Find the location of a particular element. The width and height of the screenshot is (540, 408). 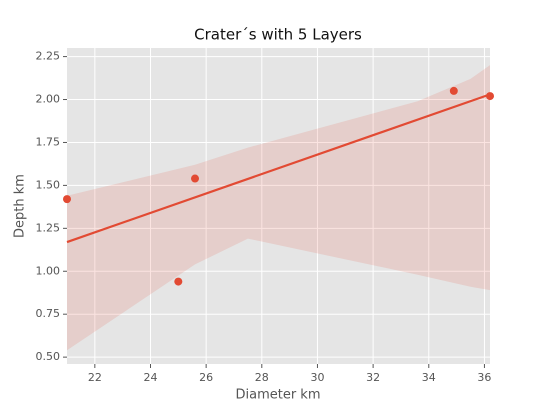

x-tick-label: 36 is located at coordinates (484, 377).